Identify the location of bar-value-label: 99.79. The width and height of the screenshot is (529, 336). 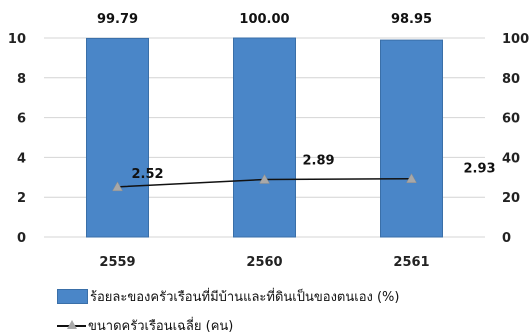
(117, 19).